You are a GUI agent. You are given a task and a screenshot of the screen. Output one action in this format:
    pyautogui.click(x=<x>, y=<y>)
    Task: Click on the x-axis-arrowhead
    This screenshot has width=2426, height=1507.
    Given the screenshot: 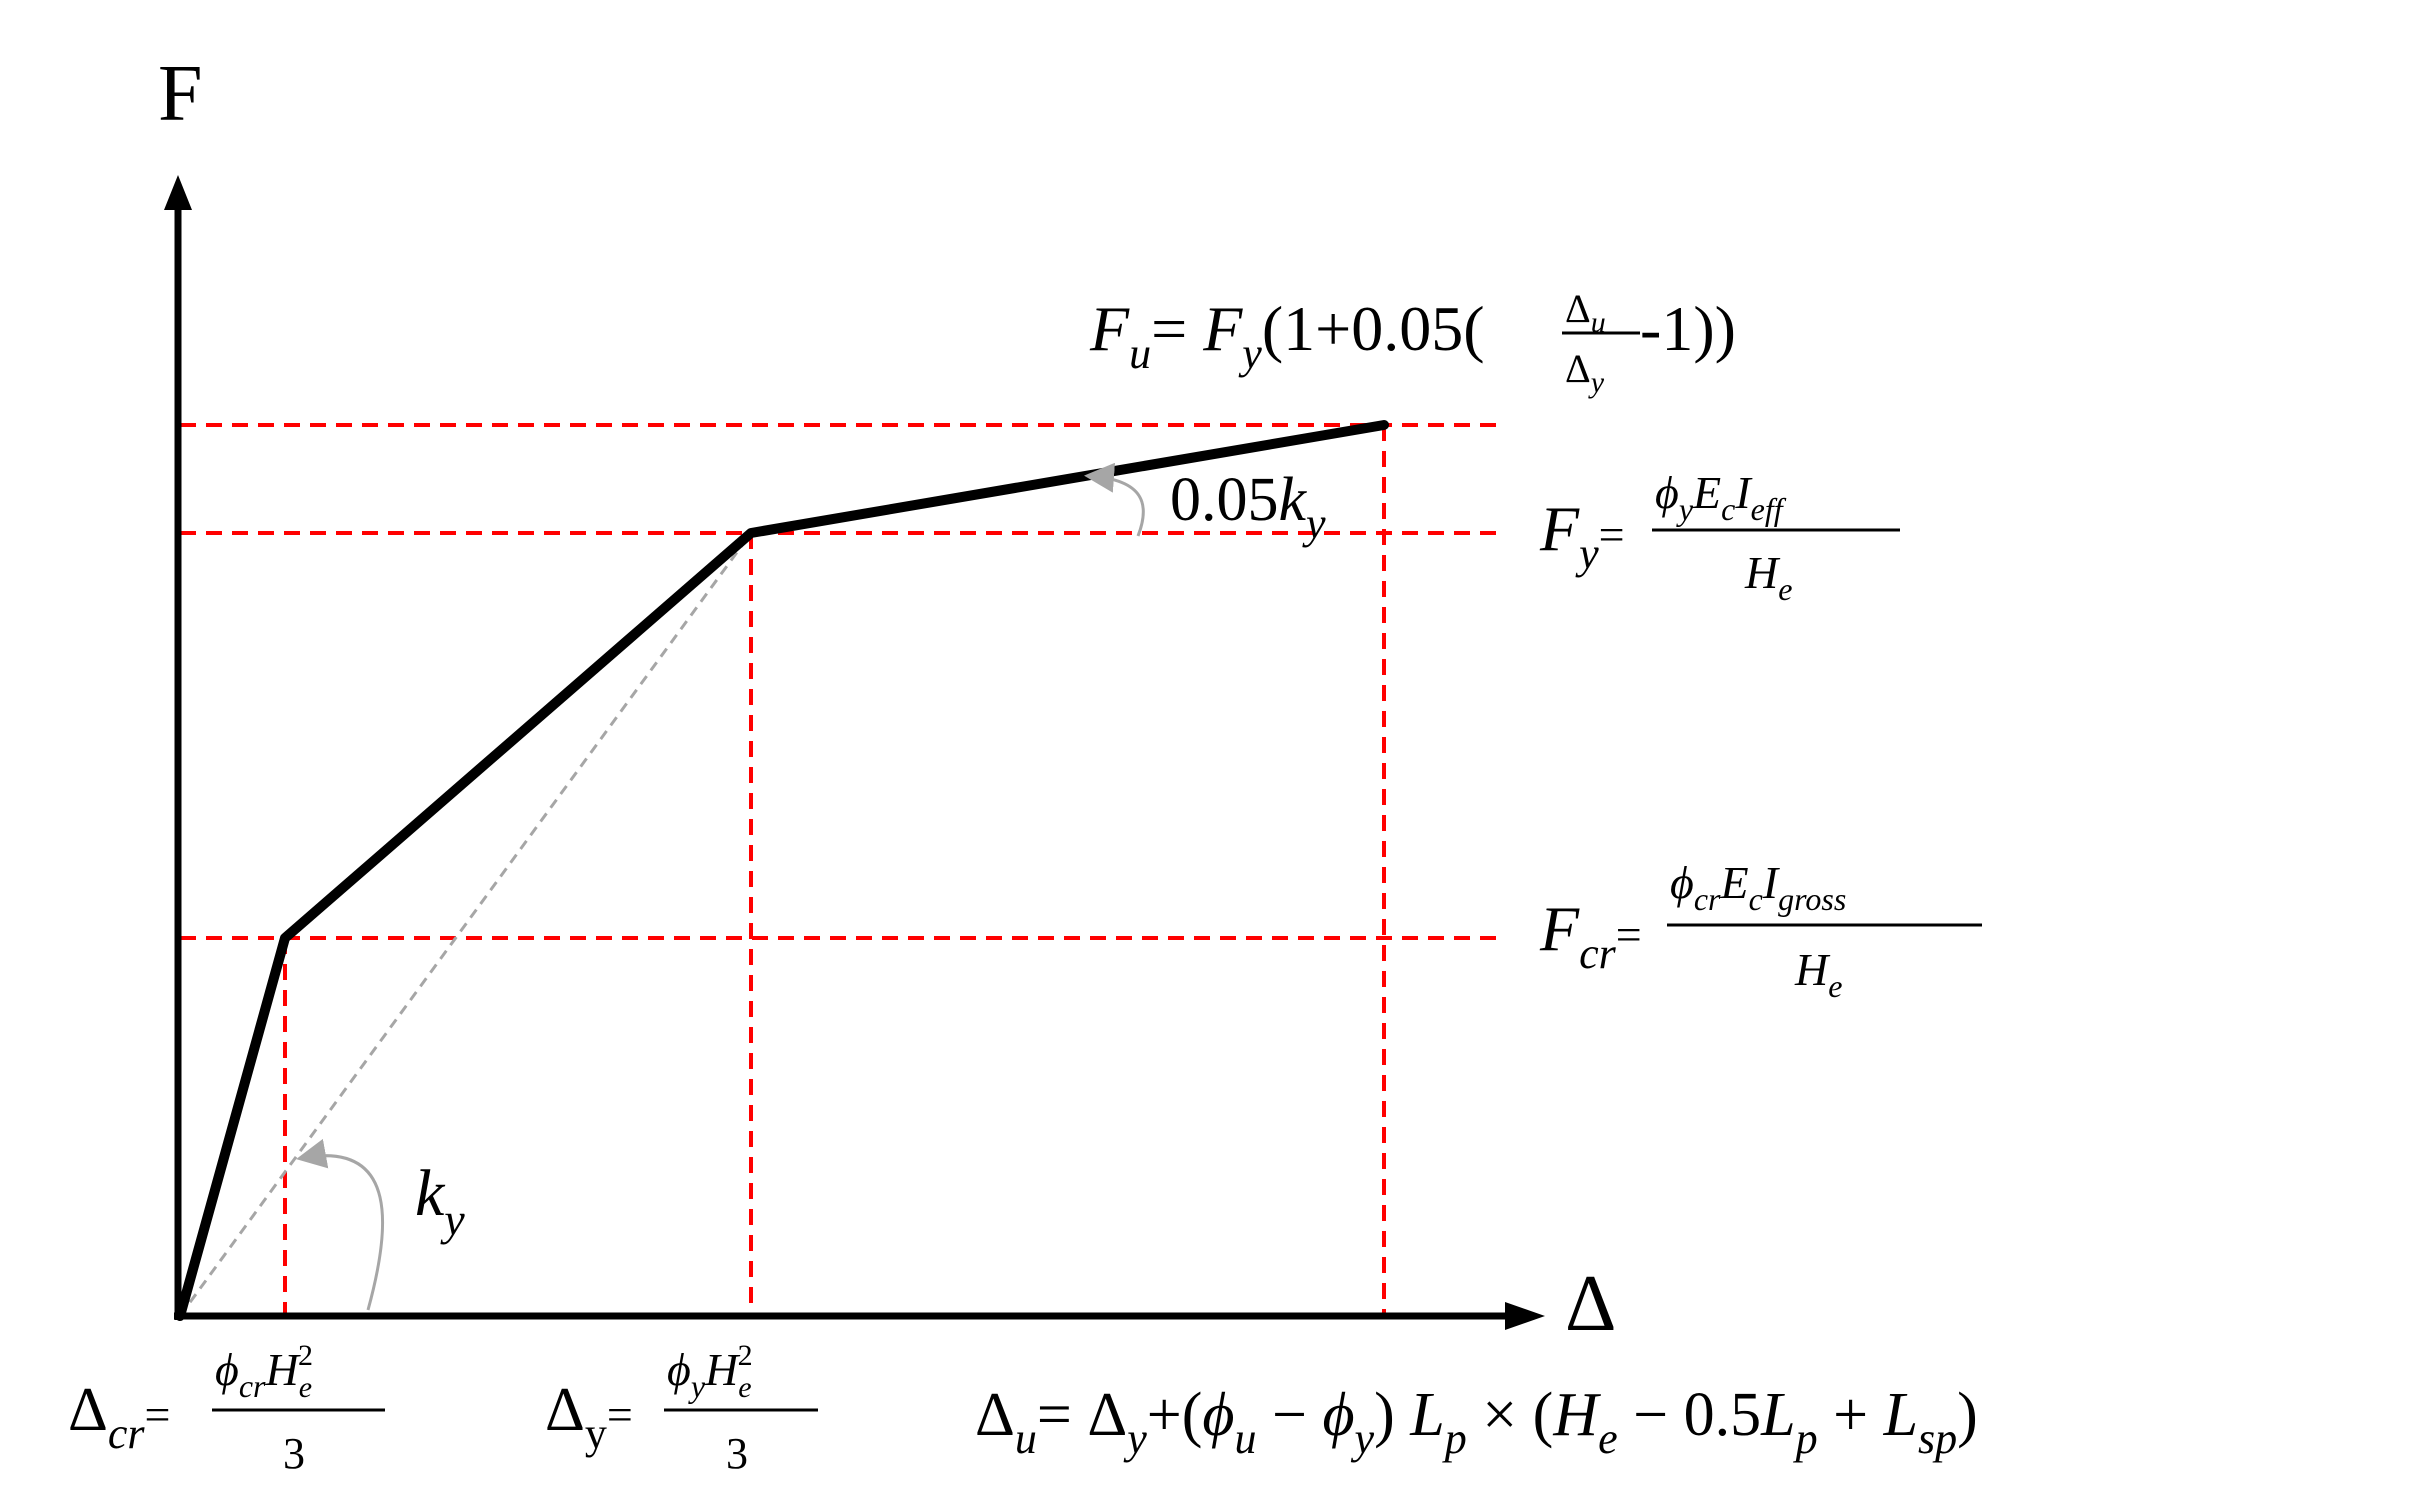 What is the action you would take?
    pyautogui.click(x=1525, y=1316)
    